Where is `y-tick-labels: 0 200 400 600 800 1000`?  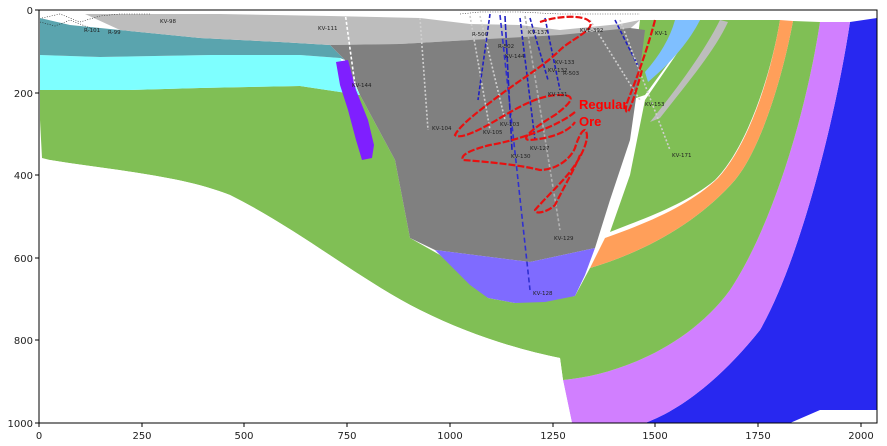
y-tick-labels: 0 200 400 600 800 1000 is located at coordinates (20, 218).